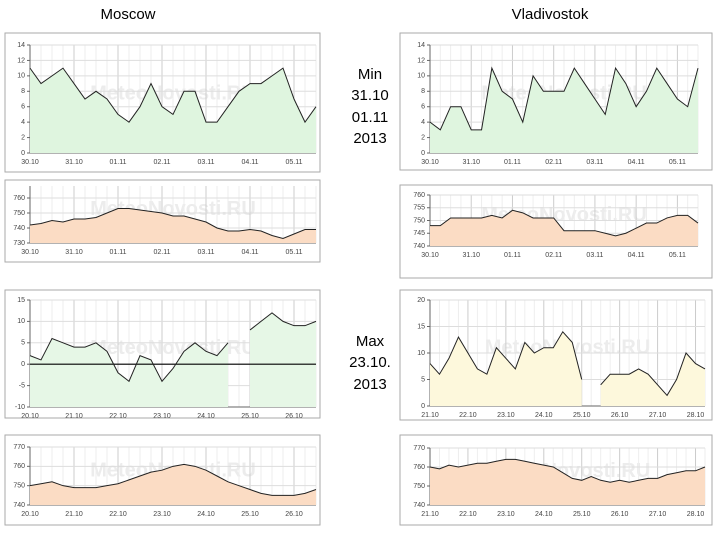  I want to click on y-tick-label: -5, so click(22, 385).